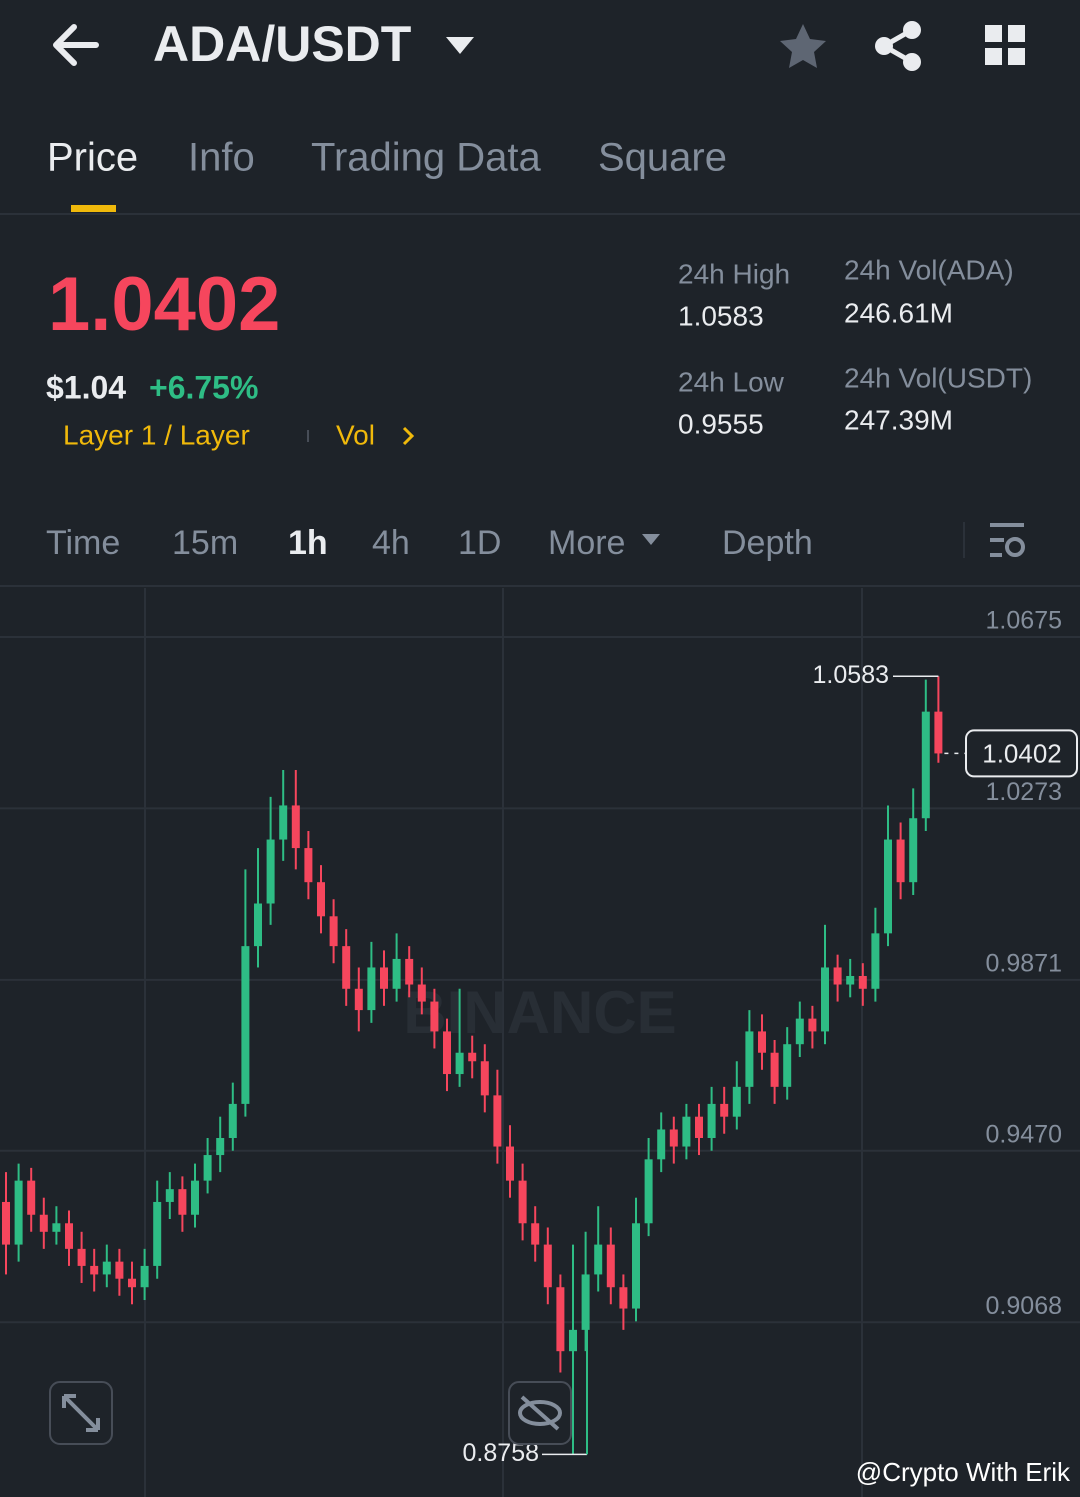  I want to click on chart-settings, so click(1007, 540).